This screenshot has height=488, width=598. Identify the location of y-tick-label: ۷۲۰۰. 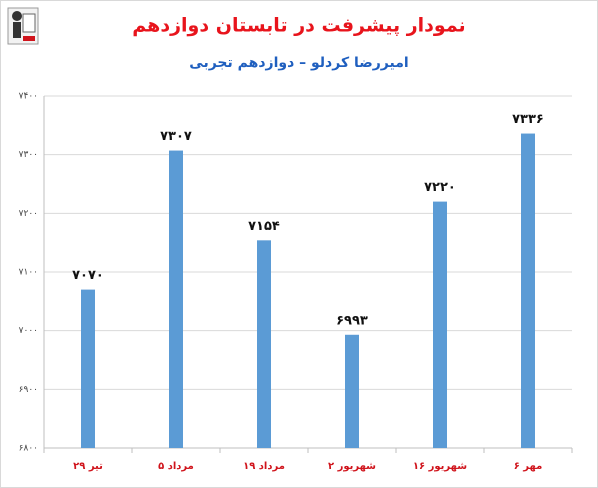
(28, 214).